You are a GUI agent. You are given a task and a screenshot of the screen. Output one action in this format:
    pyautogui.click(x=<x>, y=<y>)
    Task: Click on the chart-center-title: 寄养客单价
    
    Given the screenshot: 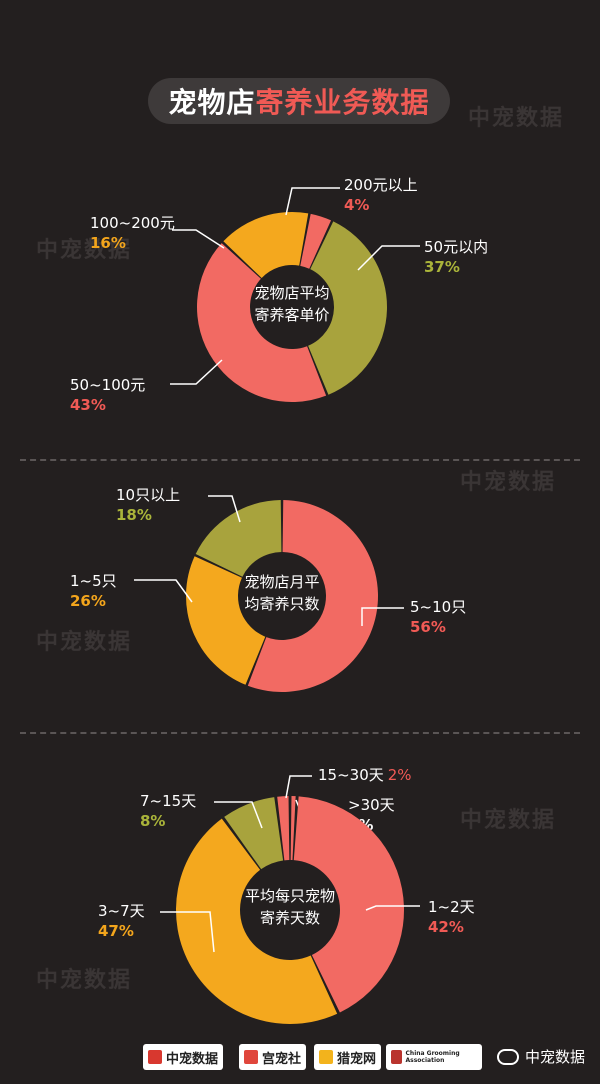 What is the action you would take?
    pyautogui.click(x=291, y=315)
    